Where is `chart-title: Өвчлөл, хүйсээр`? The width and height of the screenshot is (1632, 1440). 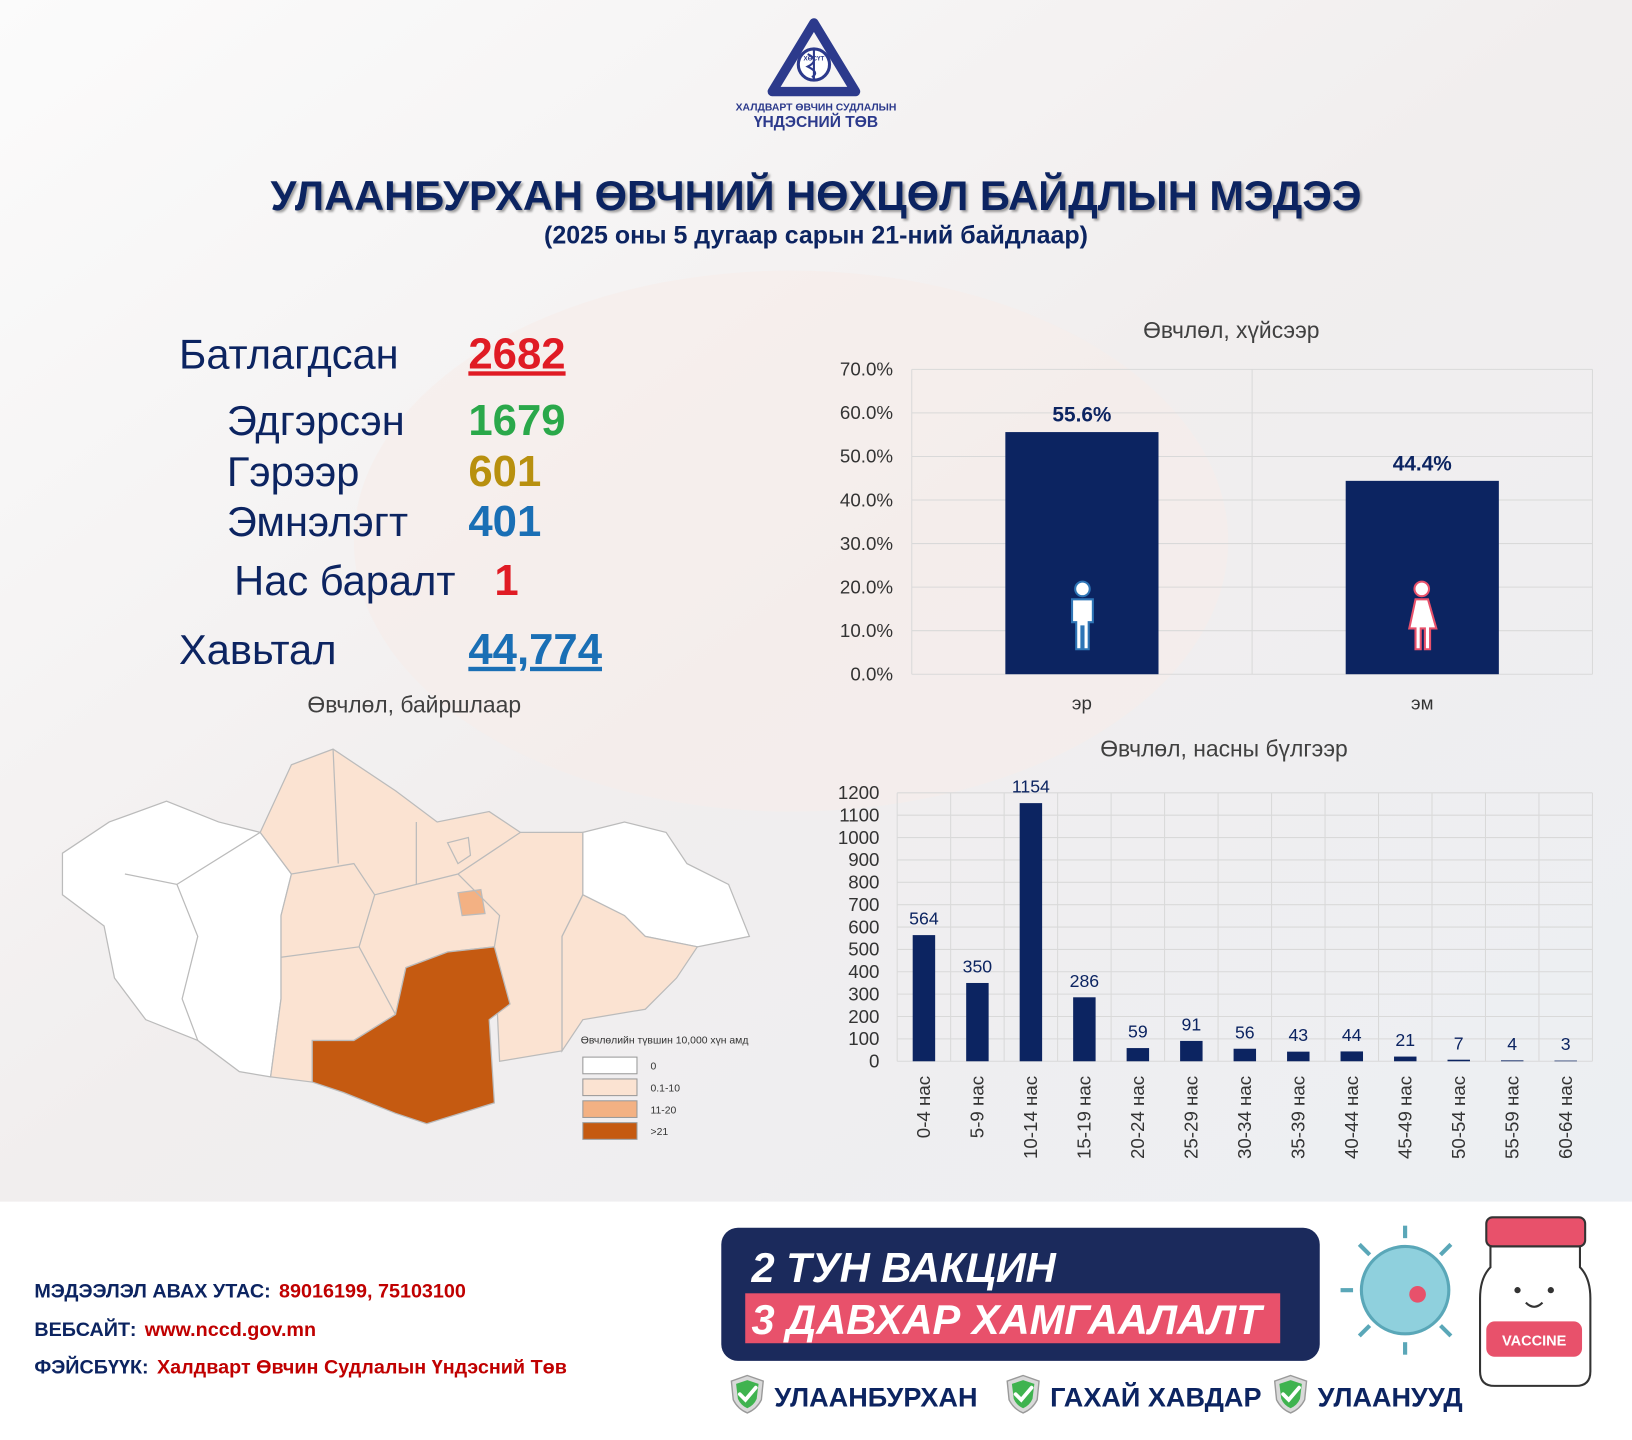 chart-title: Өвчлөл, хүйсээр is located at coordinates (1231, 330).